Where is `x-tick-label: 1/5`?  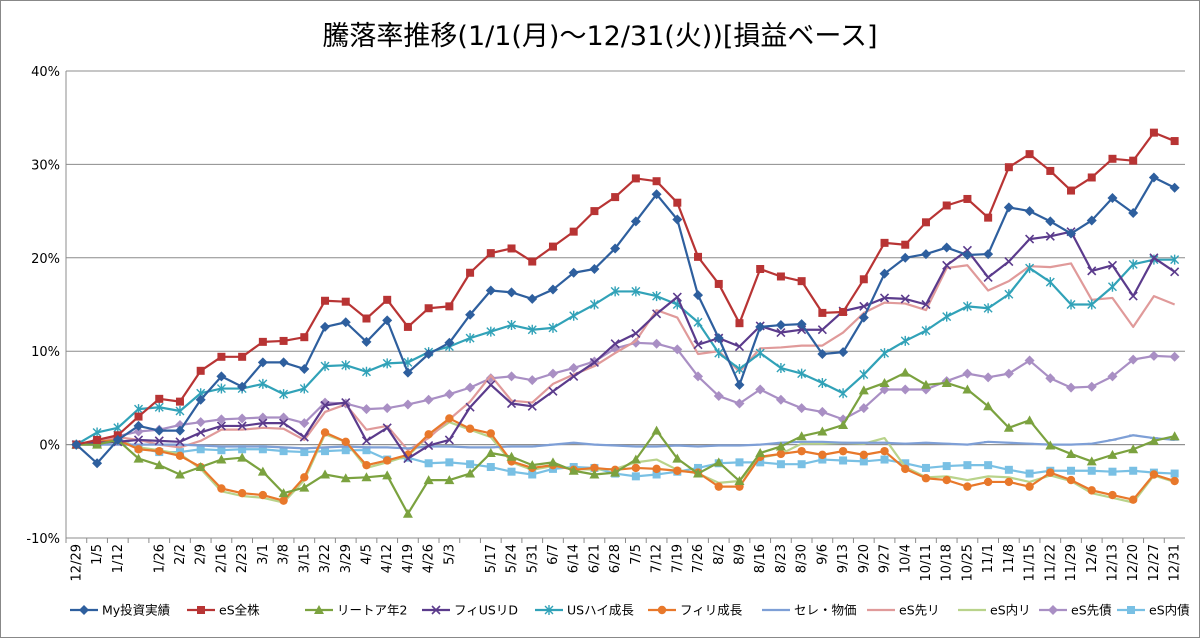 x-tick-label: 1/5 is located at coordinates (97, 554).